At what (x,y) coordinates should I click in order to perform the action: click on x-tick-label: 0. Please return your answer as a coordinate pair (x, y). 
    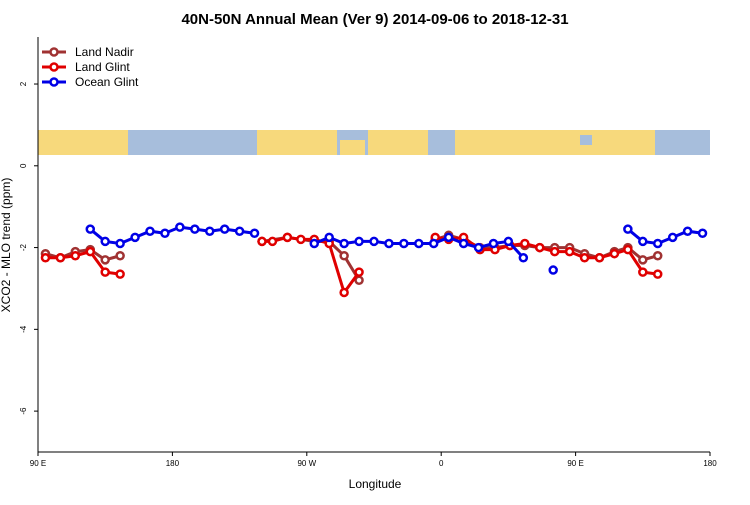
    Looking at the image, I should click on (441, 463).